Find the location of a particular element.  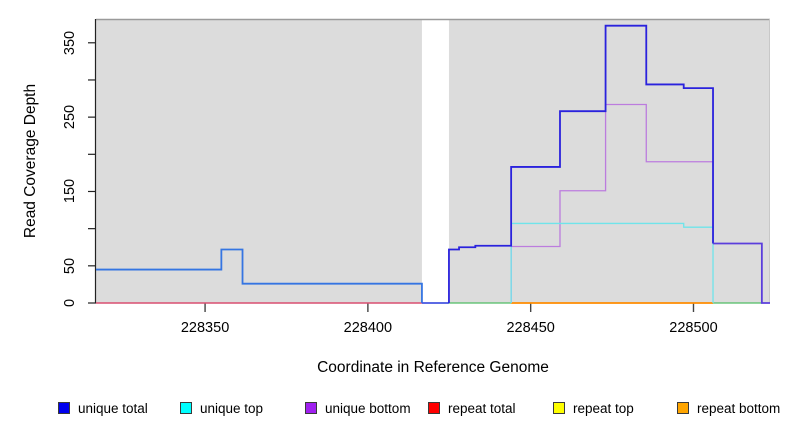

y-axis-title: Read Coverage Depth is located at coordinates (30, 161).